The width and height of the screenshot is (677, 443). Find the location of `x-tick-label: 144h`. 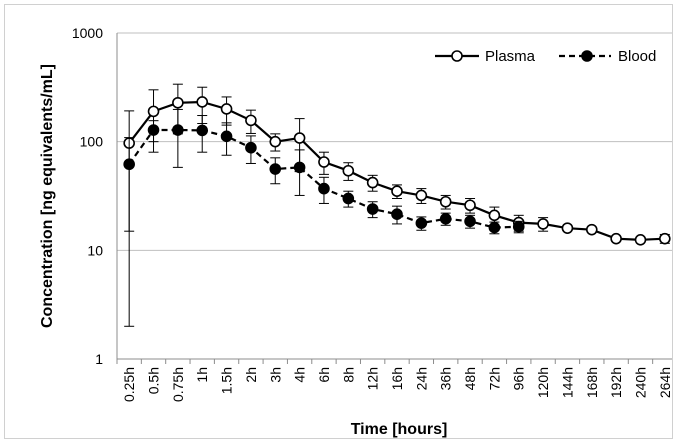

x-tick-label: 144h is located at coordinates (567, 382).